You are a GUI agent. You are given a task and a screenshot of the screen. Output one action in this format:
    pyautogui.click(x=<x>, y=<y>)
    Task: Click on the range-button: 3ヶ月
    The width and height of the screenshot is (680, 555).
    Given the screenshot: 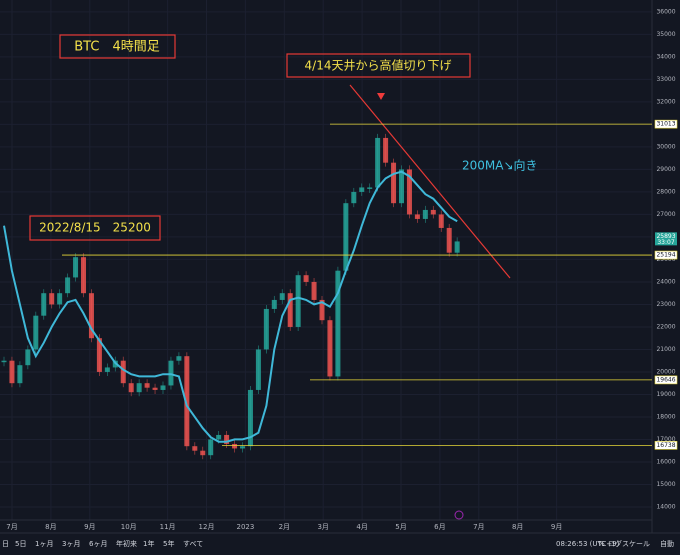 What is the action you would take?
    pyautogui.click(x=71, y=544)
    